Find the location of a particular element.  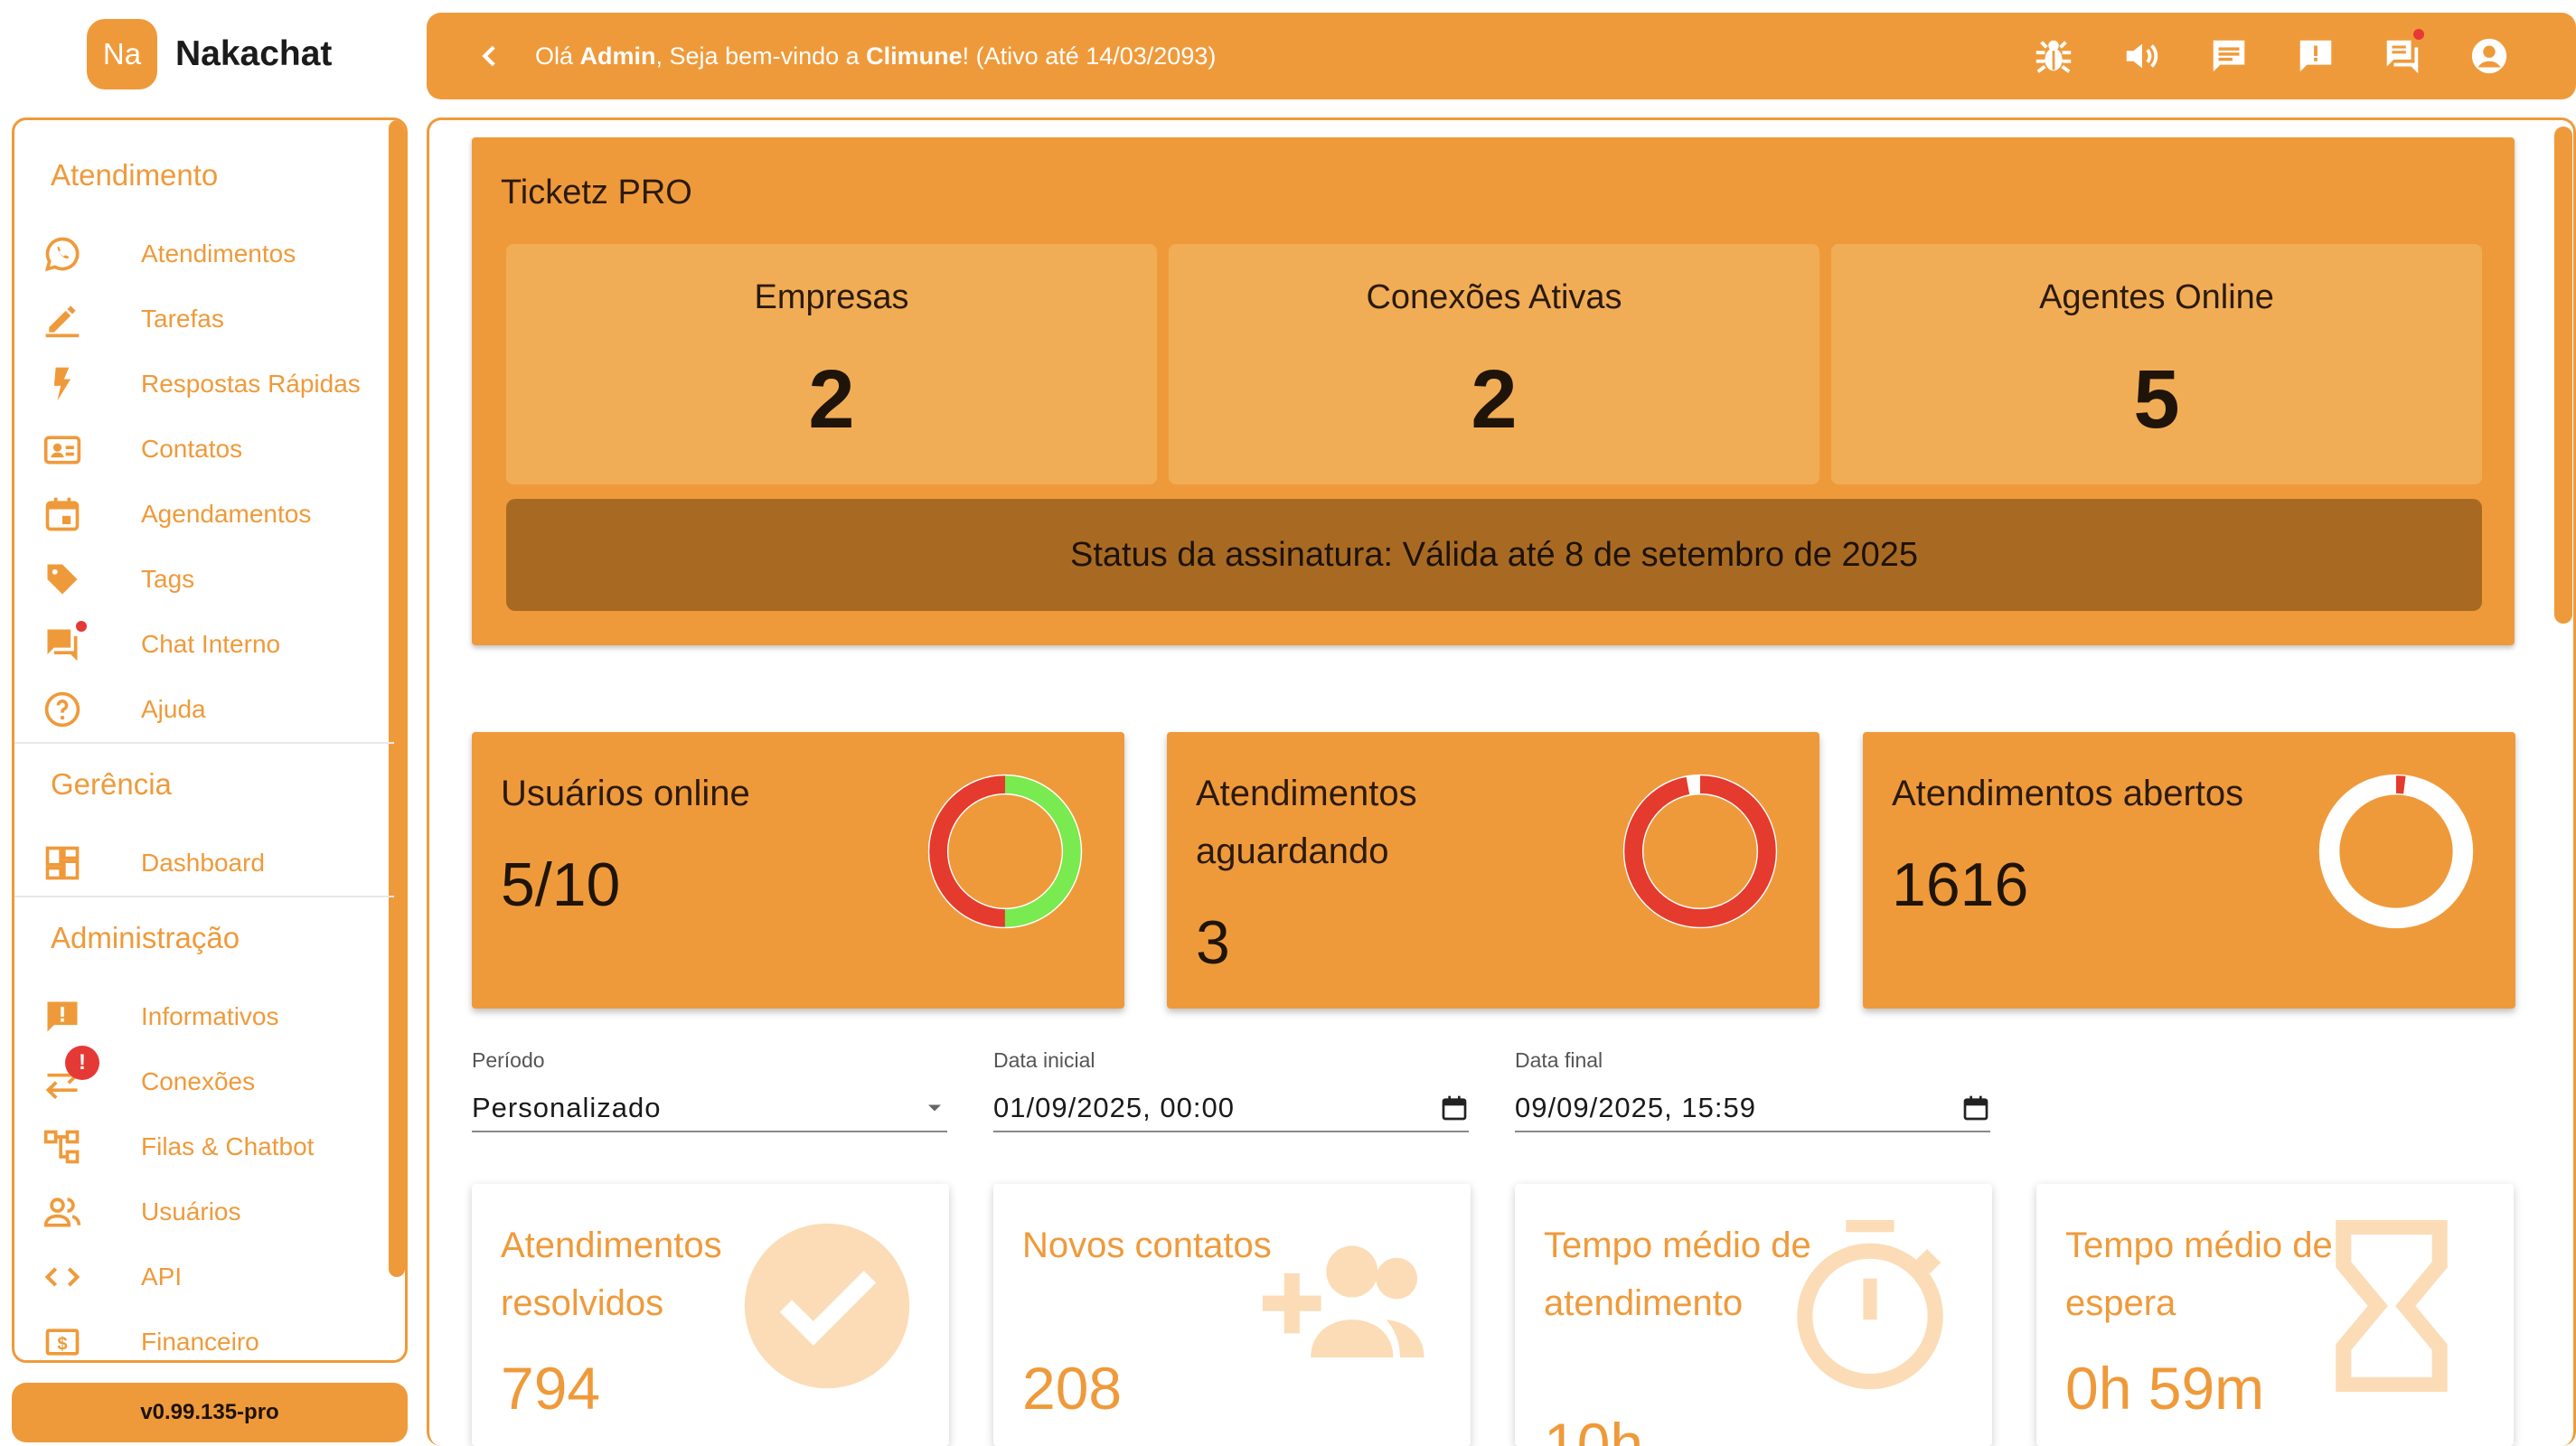

field-label: Data final is located at coordinates (1559, 1060).